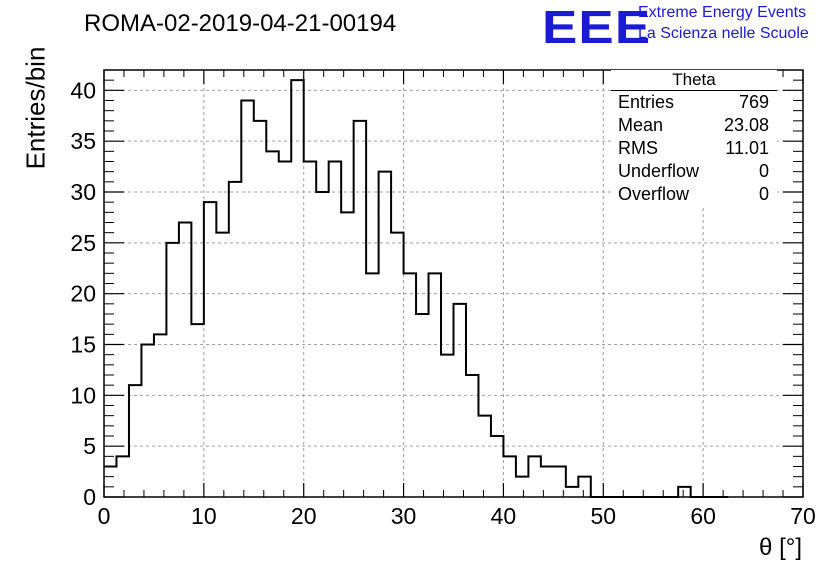  I want to click on stats-label: Mean, so click(641, 125).